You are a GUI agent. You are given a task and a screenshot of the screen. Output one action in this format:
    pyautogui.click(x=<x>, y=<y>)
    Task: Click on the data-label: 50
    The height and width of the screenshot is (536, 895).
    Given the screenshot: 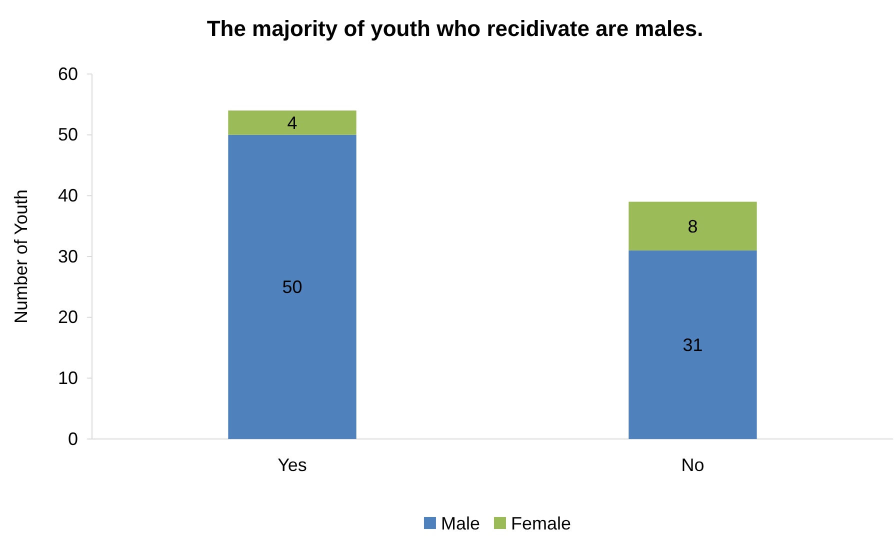 What is the action you would take?
    pyautogui.click(x=292, y=287)
    